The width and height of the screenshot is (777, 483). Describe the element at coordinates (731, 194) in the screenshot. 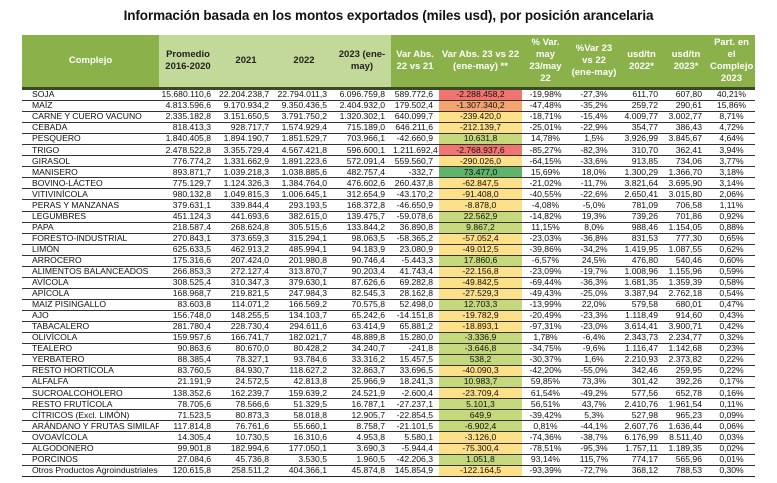

I see `cell-part-complejo: 2,06%` at that location.